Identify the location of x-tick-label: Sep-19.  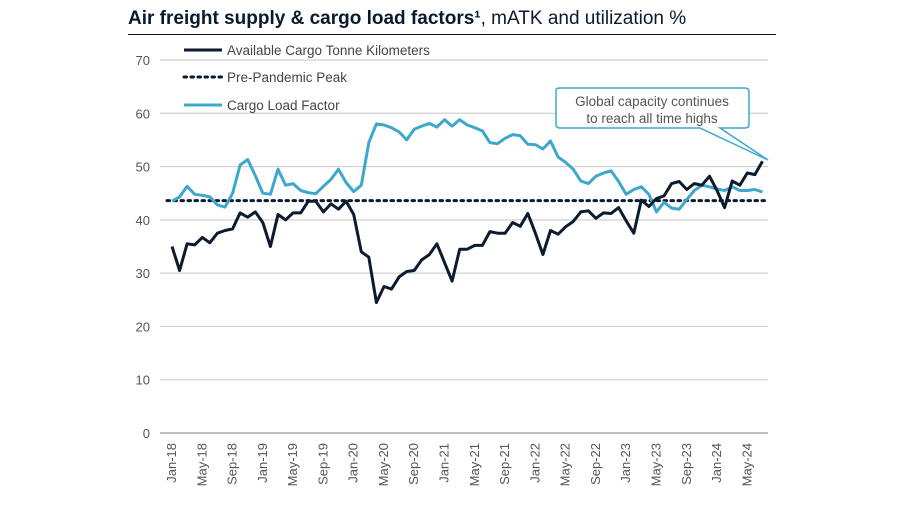
(322, 464).